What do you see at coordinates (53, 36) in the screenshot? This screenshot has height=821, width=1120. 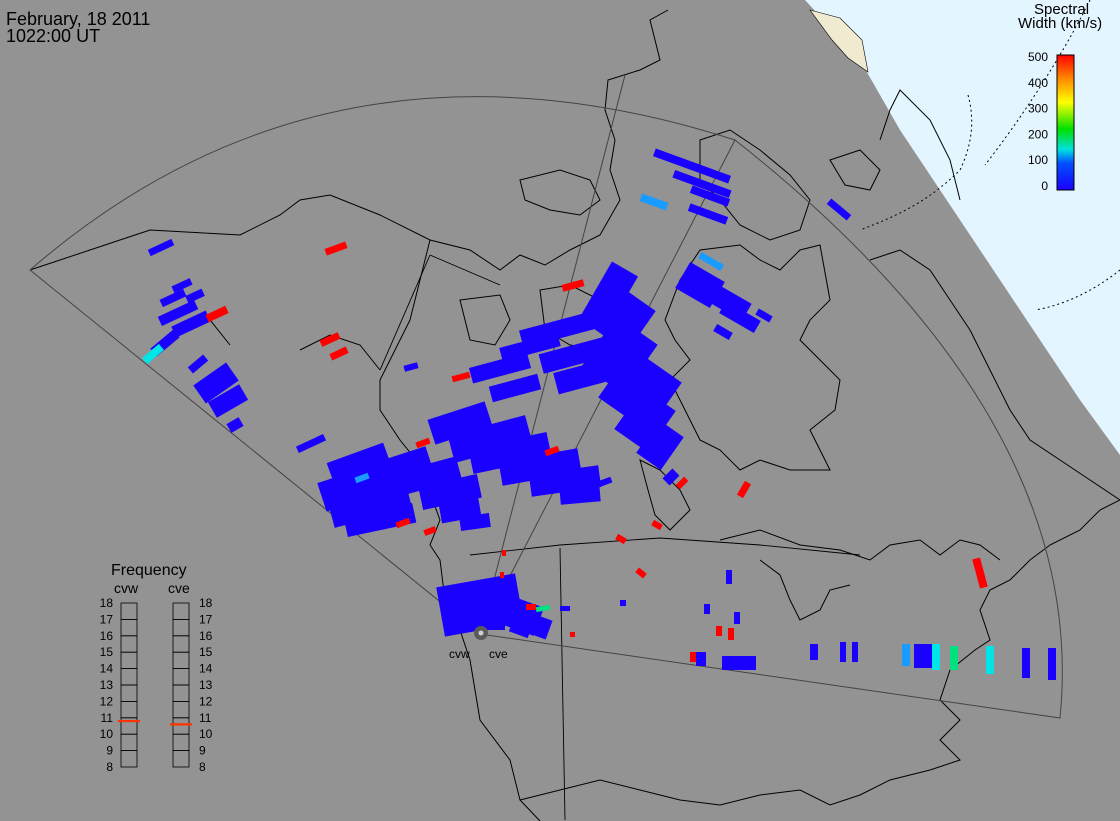 I see `time-label: 1022:00 UT` at bounding box center [53, 36].